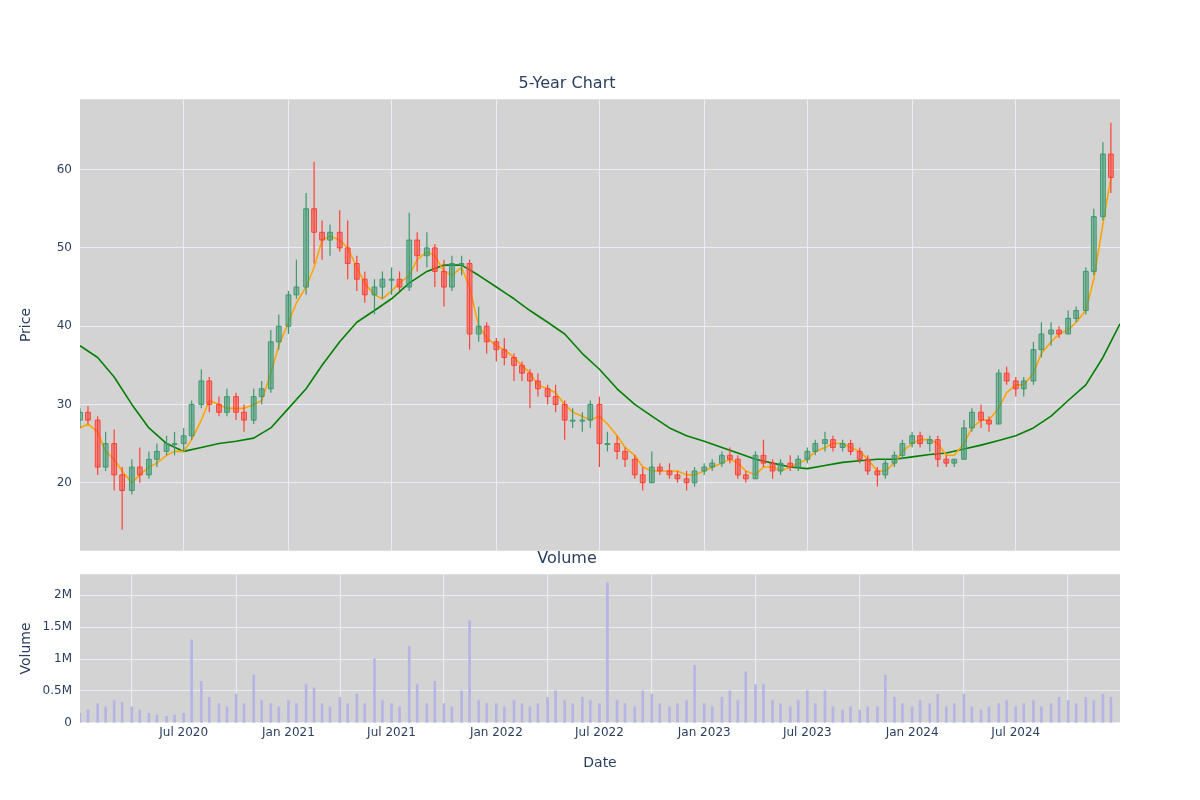 Image resolution: width=1200 pixels, height=800 pixels. I want to click on chart-title: 5-Year Chart, so click(567, 82).